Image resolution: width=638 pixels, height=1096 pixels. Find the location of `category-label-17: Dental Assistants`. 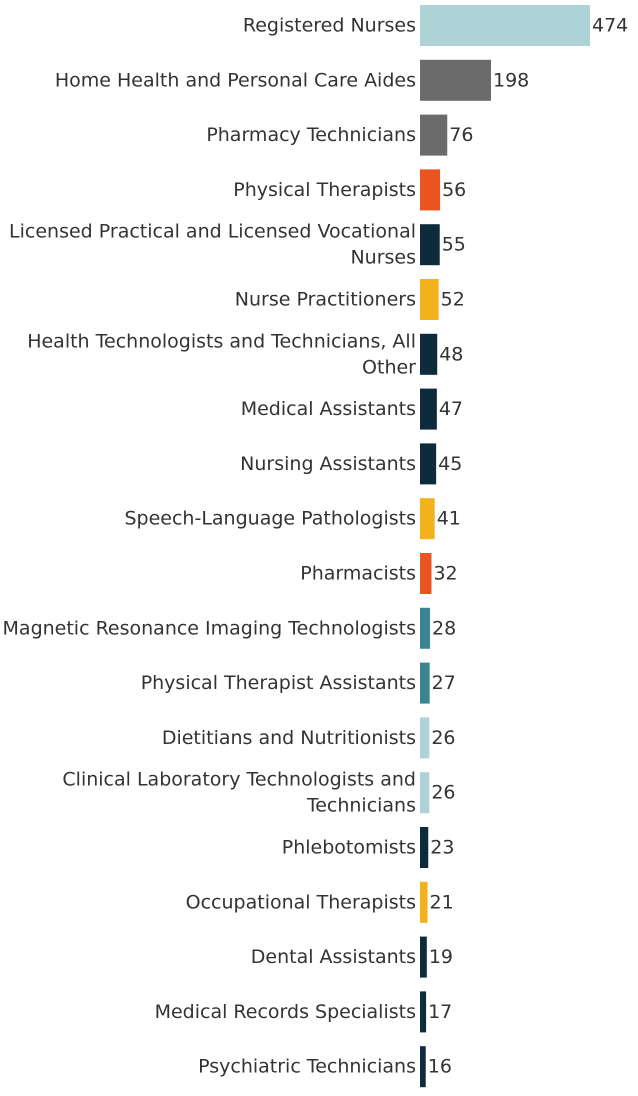

category-label-17: Dental Assistants is located at coordinates (333, 957).